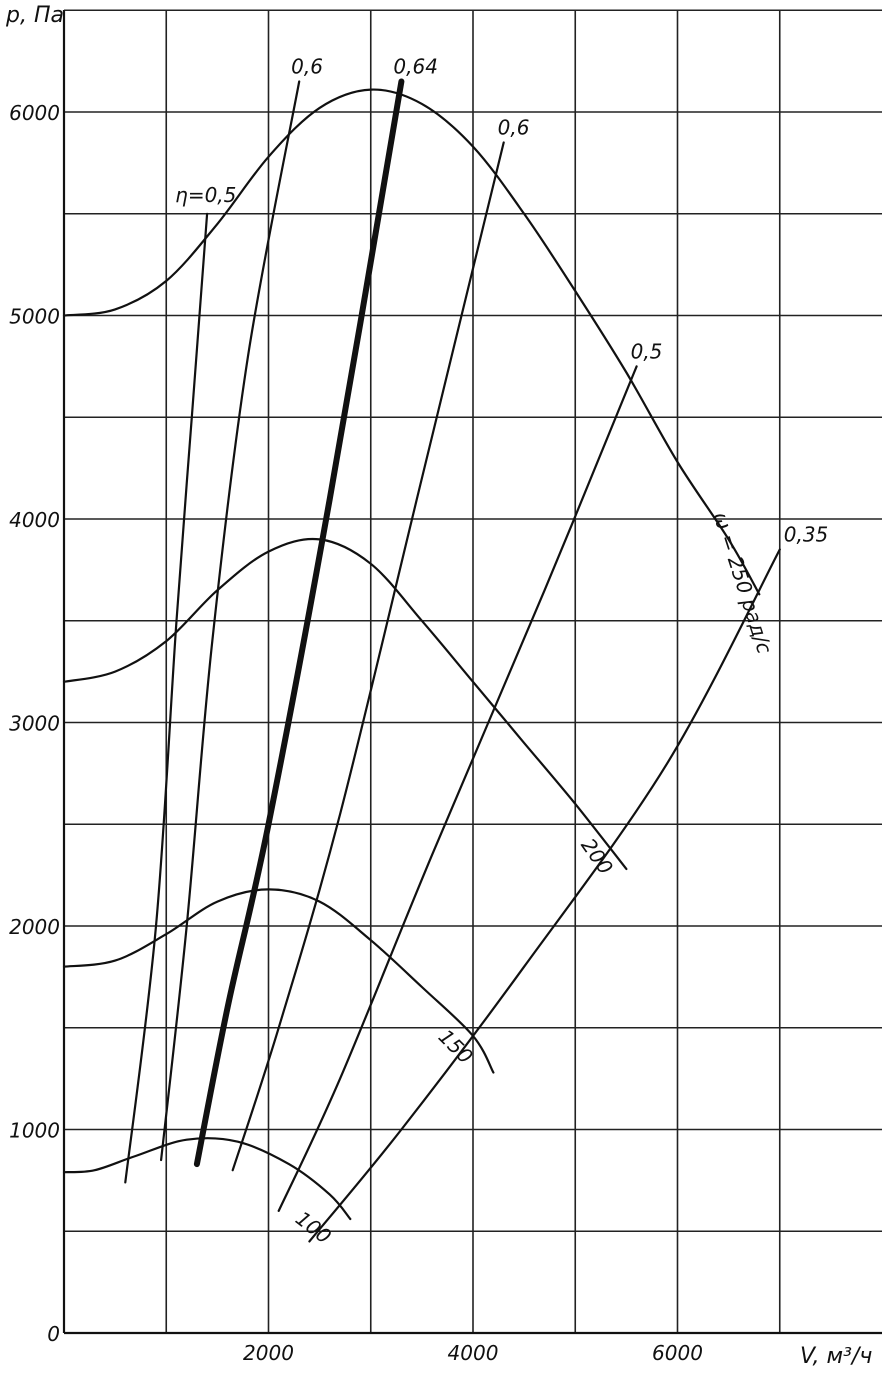 This screenshot has width=896, height=1373. What do you see at coordinates (34, 317) in the screenshot?
I see `y-tick-label: 5000` at bounding box center [34, 317].